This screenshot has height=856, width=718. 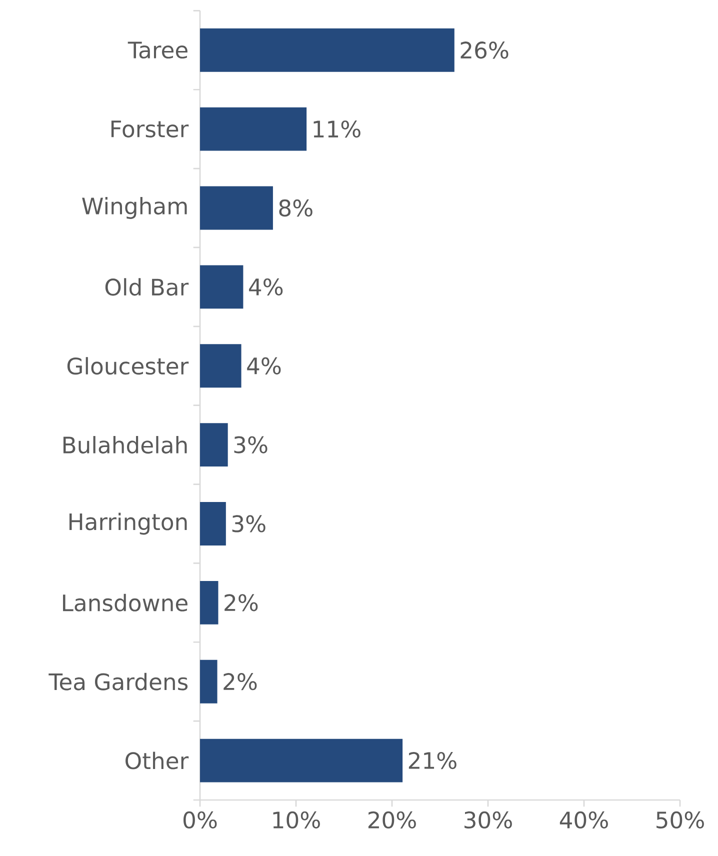 I want to click on y-tick-label: Taree, so click(x=158, y=50).